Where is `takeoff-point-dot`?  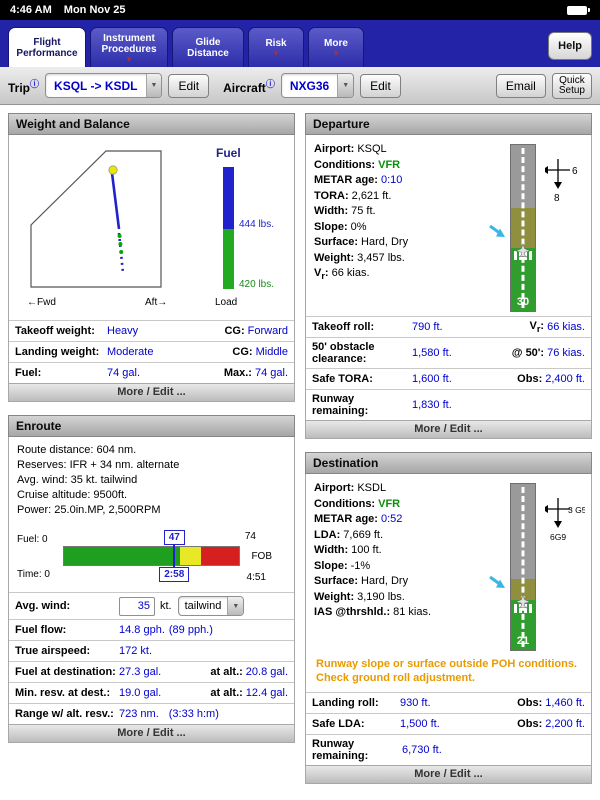
takeoff-point-dot is located at coordinates (113, 170).